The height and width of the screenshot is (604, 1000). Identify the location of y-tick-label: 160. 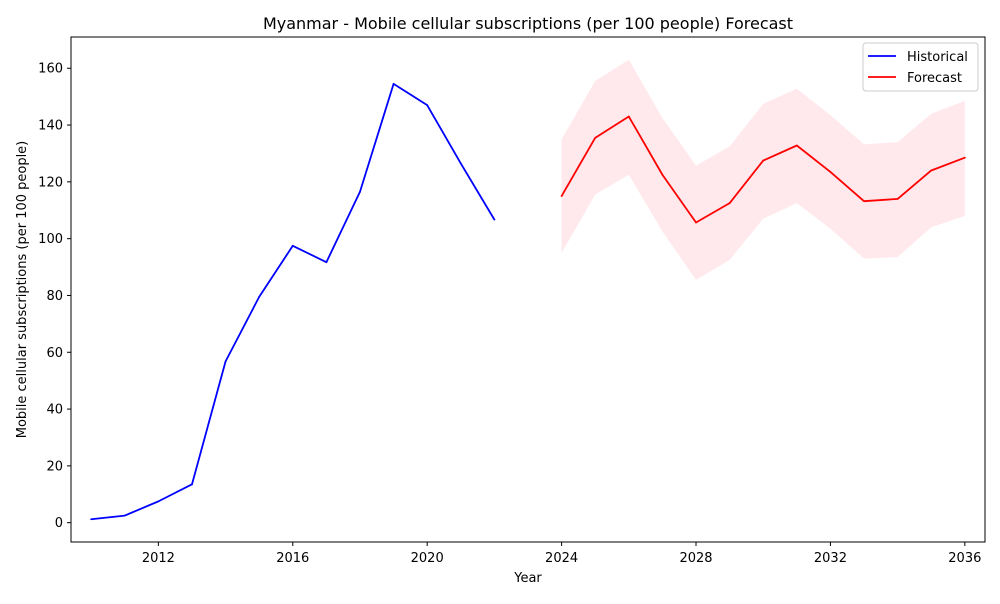
(50, 69).